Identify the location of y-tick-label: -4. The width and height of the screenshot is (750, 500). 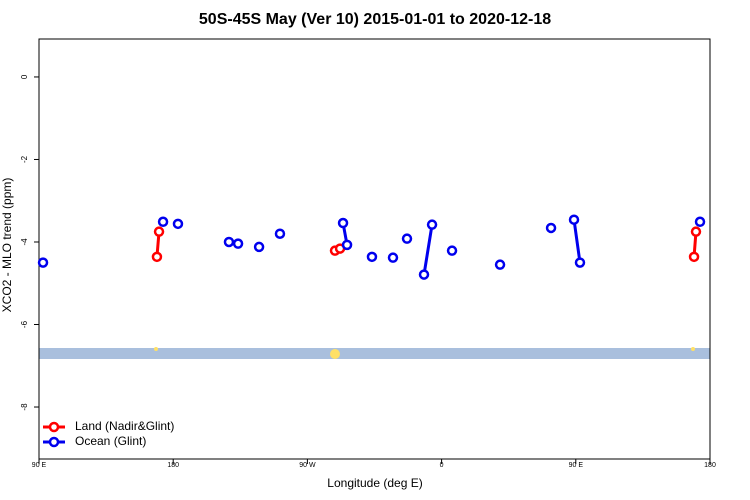
(24, 242).